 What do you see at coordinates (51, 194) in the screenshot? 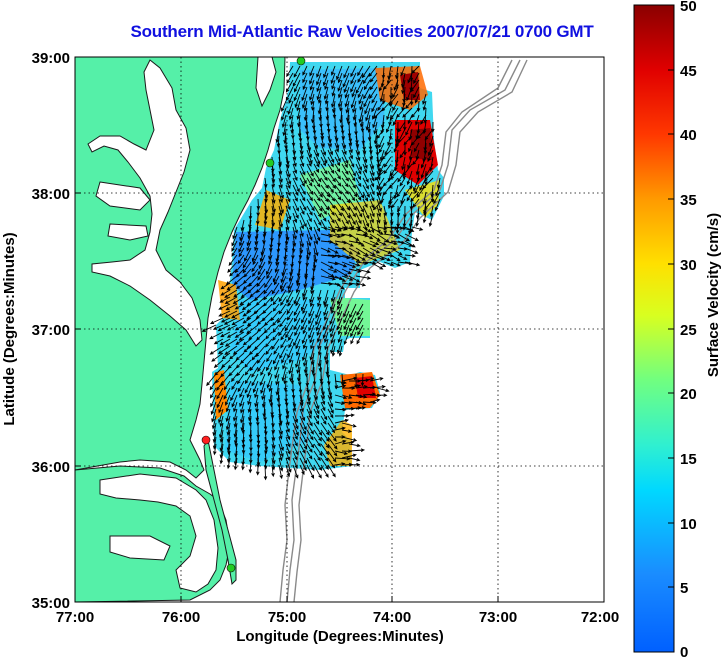
I see `y-tick-label: 38:00` at bounding box center [51, 194].